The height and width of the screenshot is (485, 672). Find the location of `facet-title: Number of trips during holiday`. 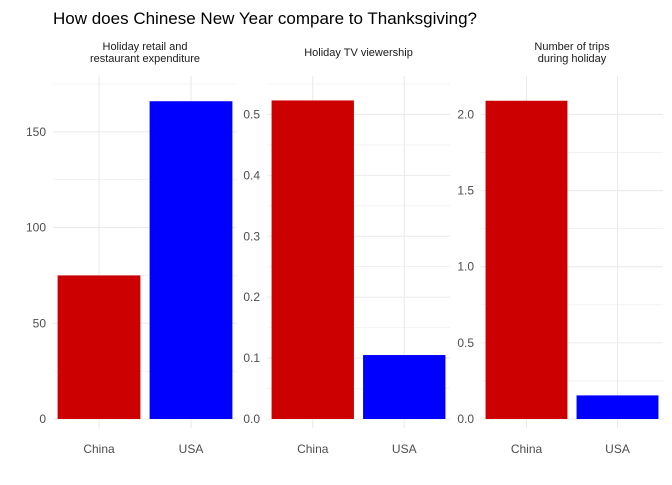

facet-title: Number of trips during holiday is located at coordinates (572, 53).